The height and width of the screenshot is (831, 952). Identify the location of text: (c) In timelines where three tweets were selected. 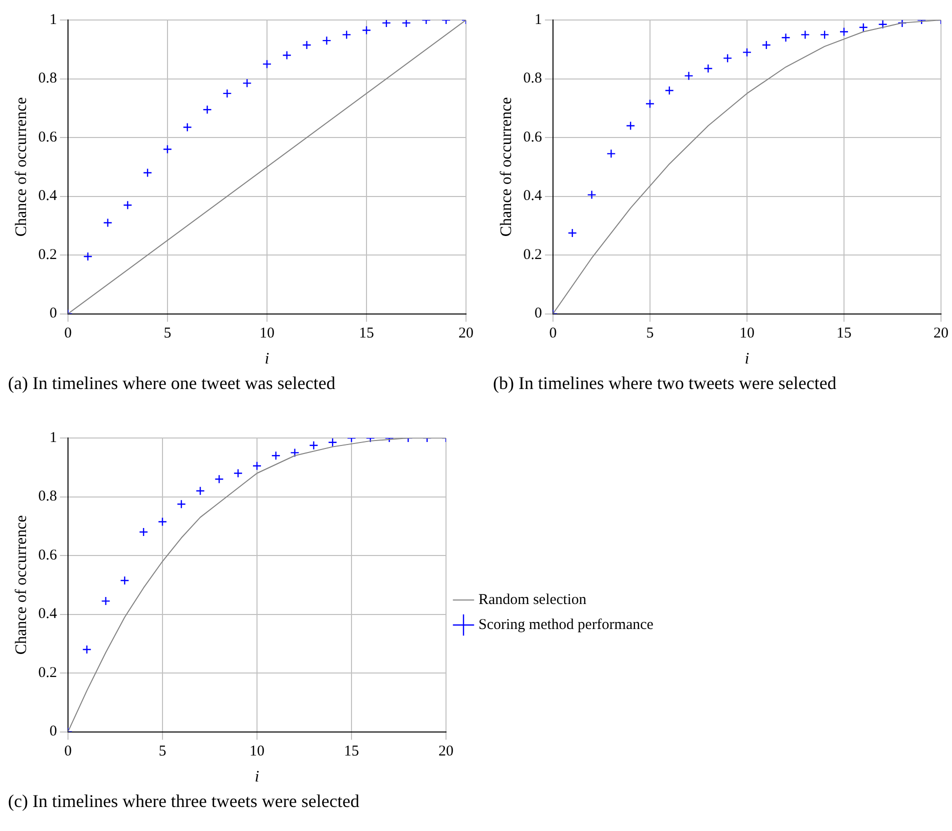
(184, 801).